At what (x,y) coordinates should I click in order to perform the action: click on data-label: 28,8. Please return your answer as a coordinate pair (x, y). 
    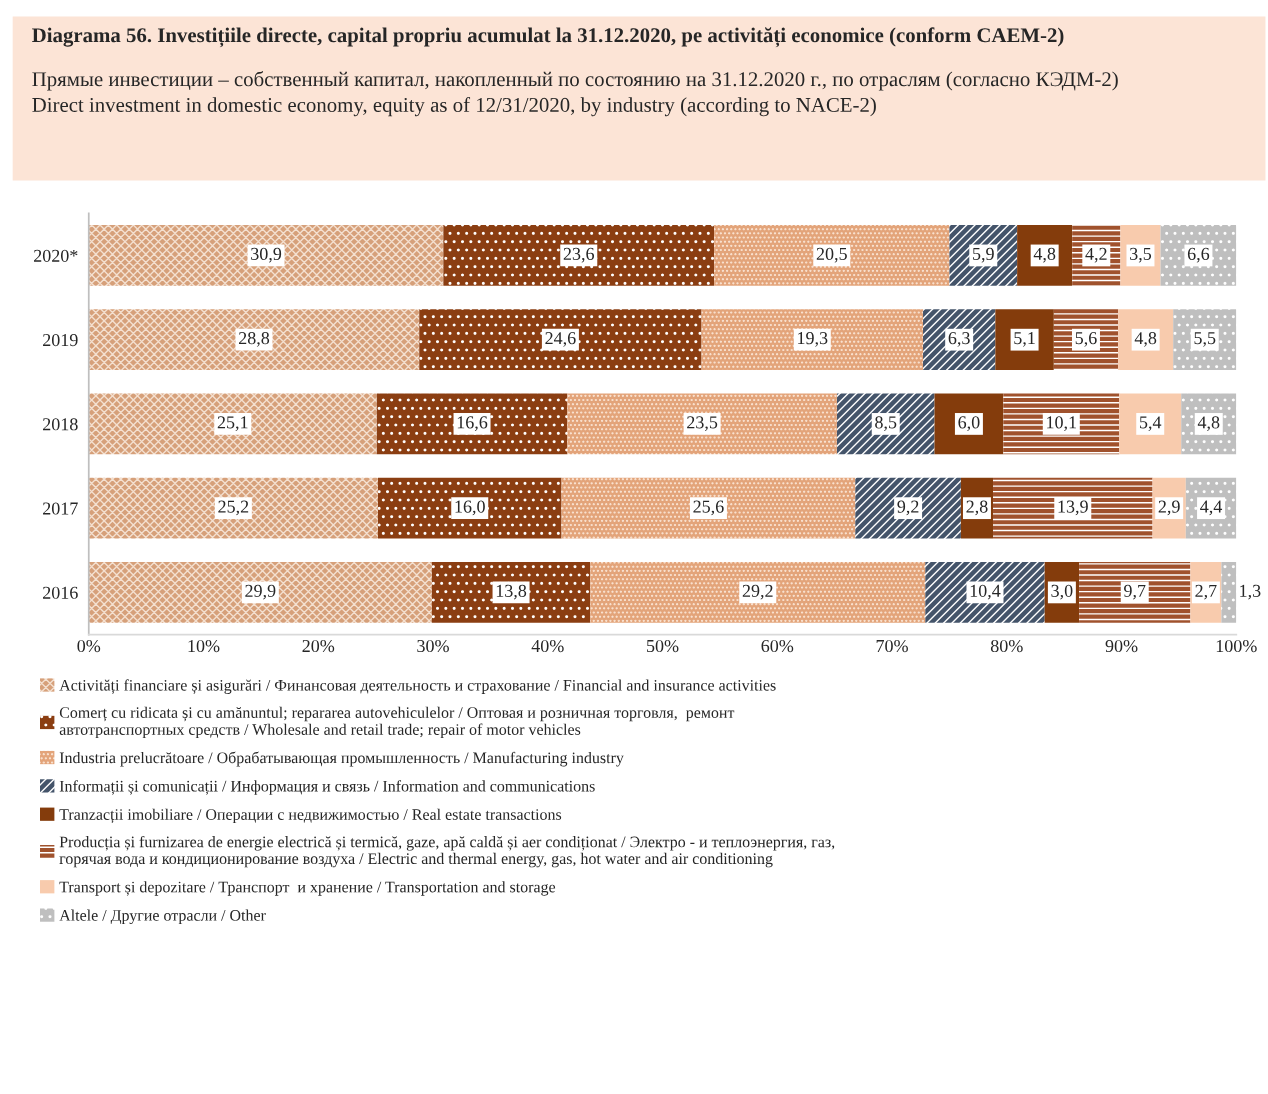
    Looking at the image, I should click on (254, 339).